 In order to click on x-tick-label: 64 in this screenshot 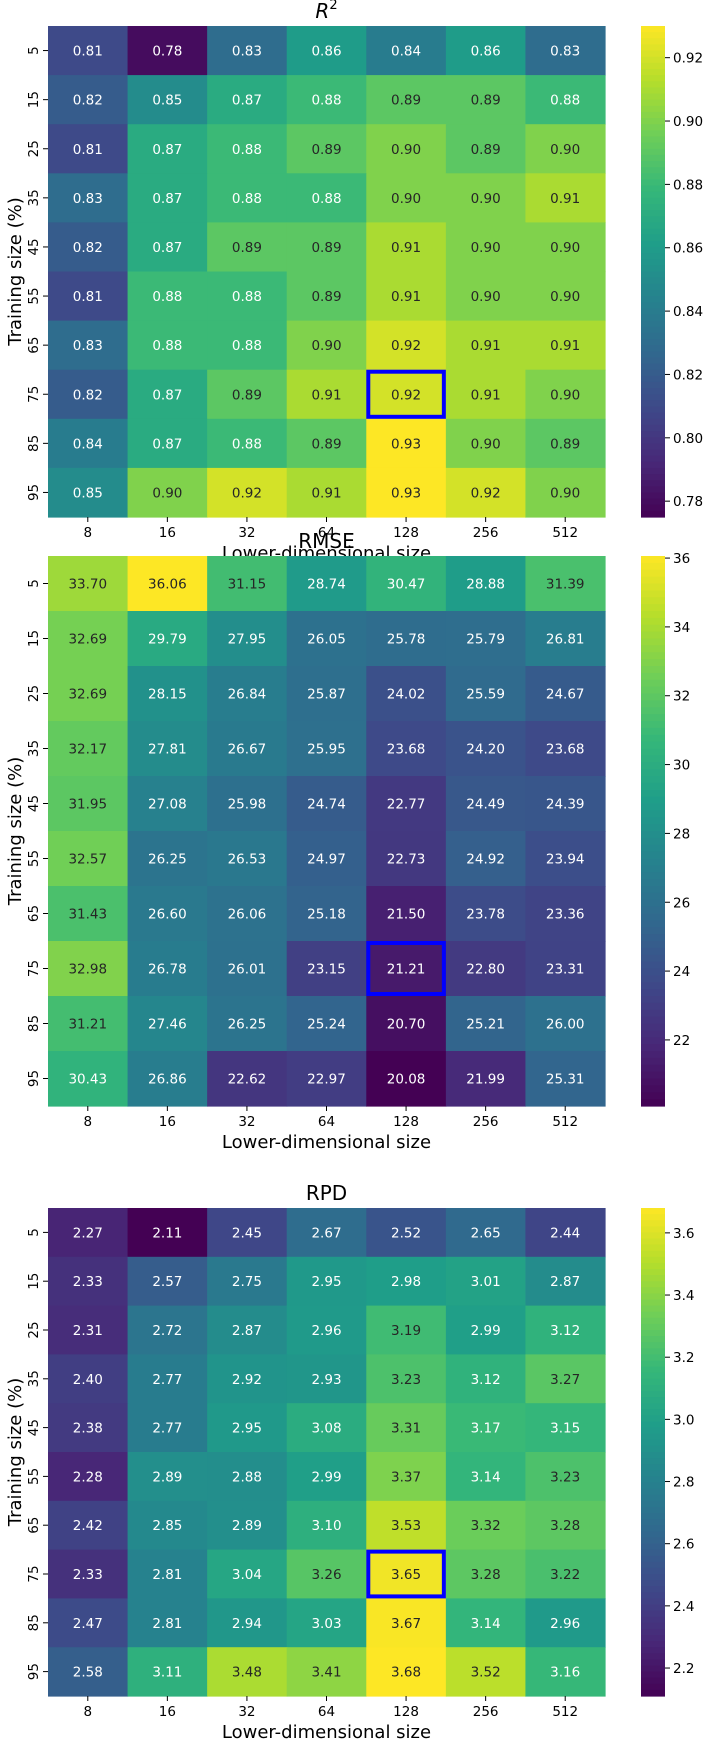, I will do `click(326, 533)`.